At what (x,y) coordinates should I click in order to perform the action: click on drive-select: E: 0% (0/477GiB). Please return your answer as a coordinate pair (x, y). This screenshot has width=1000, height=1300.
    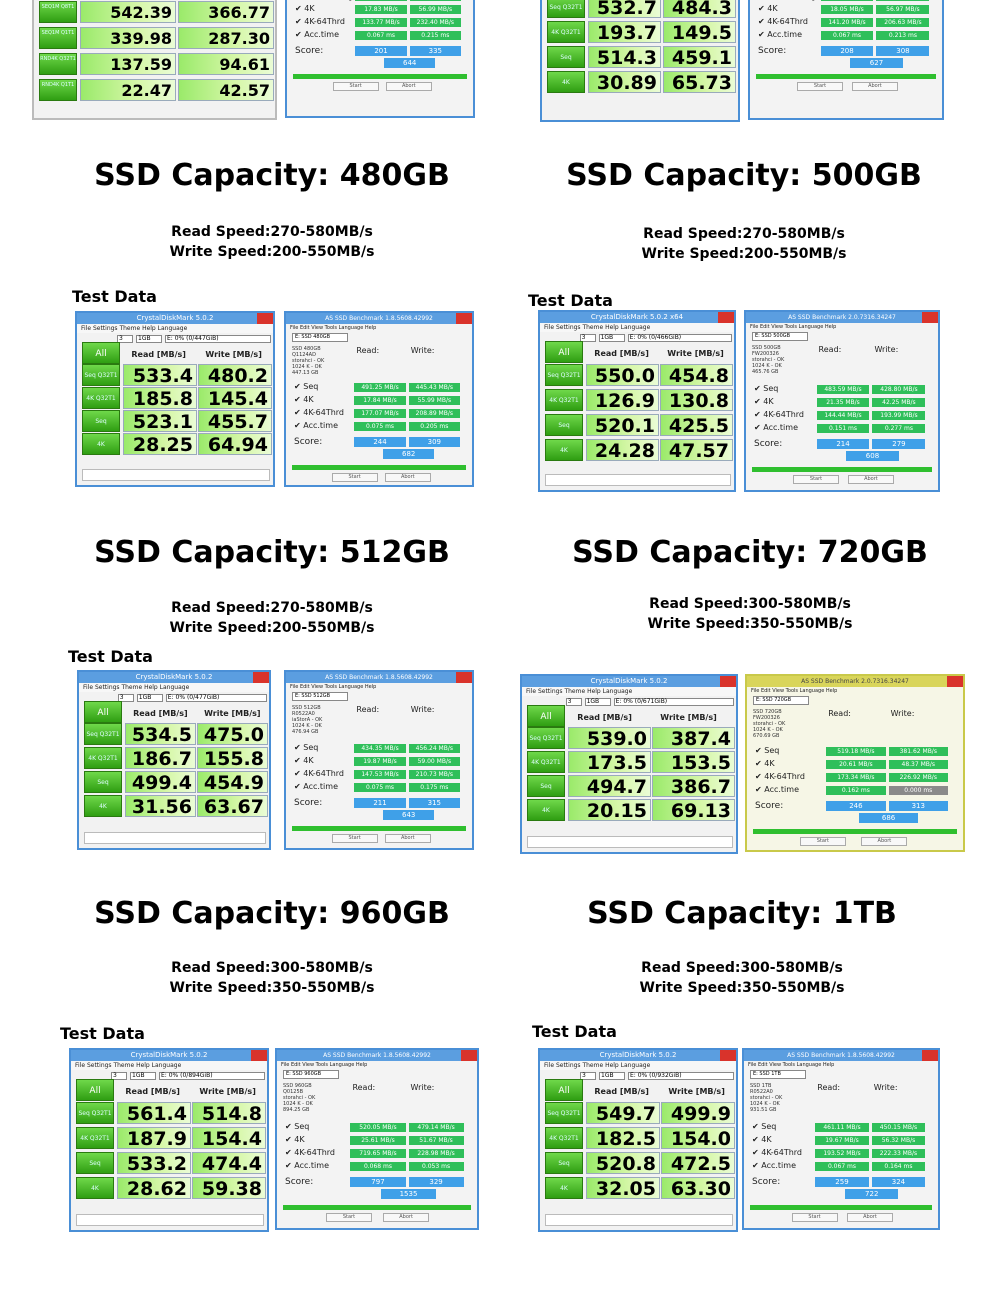
    Looking at the image, I should click on (216, 698).